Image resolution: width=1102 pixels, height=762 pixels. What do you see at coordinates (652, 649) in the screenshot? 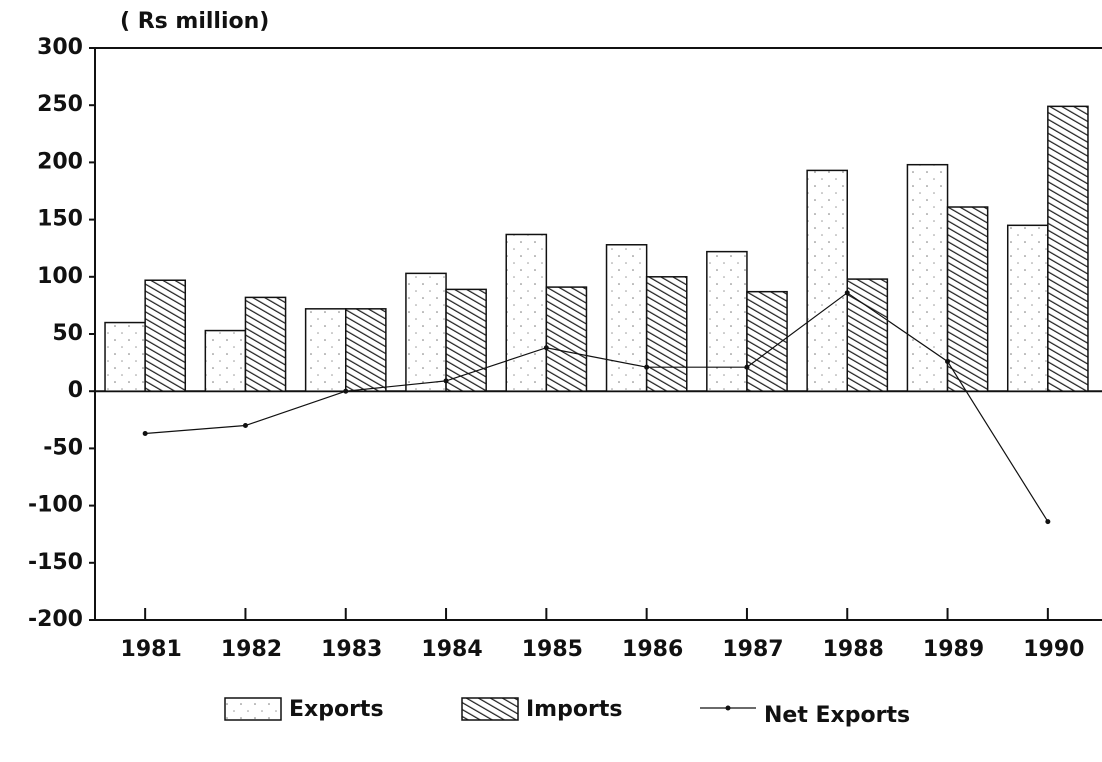
I see `x-tick-label: 1986` at bounding box center [652, 649].